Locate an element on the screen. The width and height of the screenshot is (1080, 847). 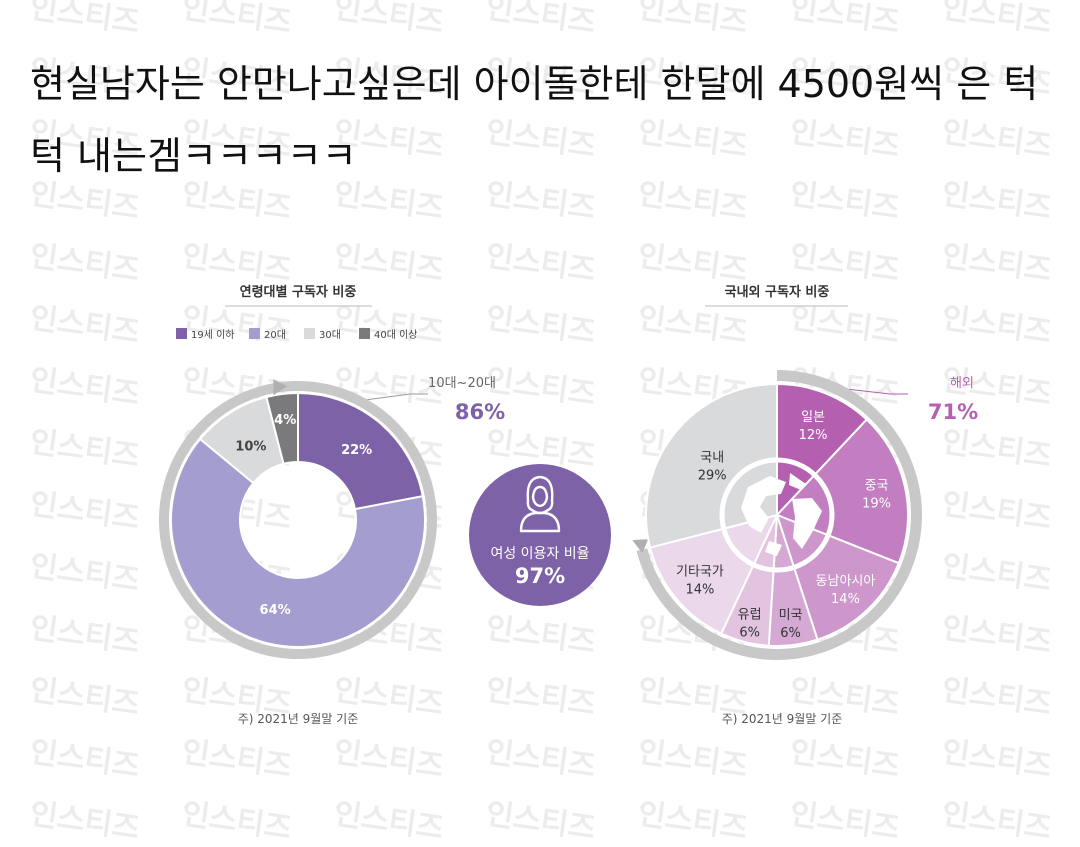
badge-value: 97% is located at coordinates (540, 576).